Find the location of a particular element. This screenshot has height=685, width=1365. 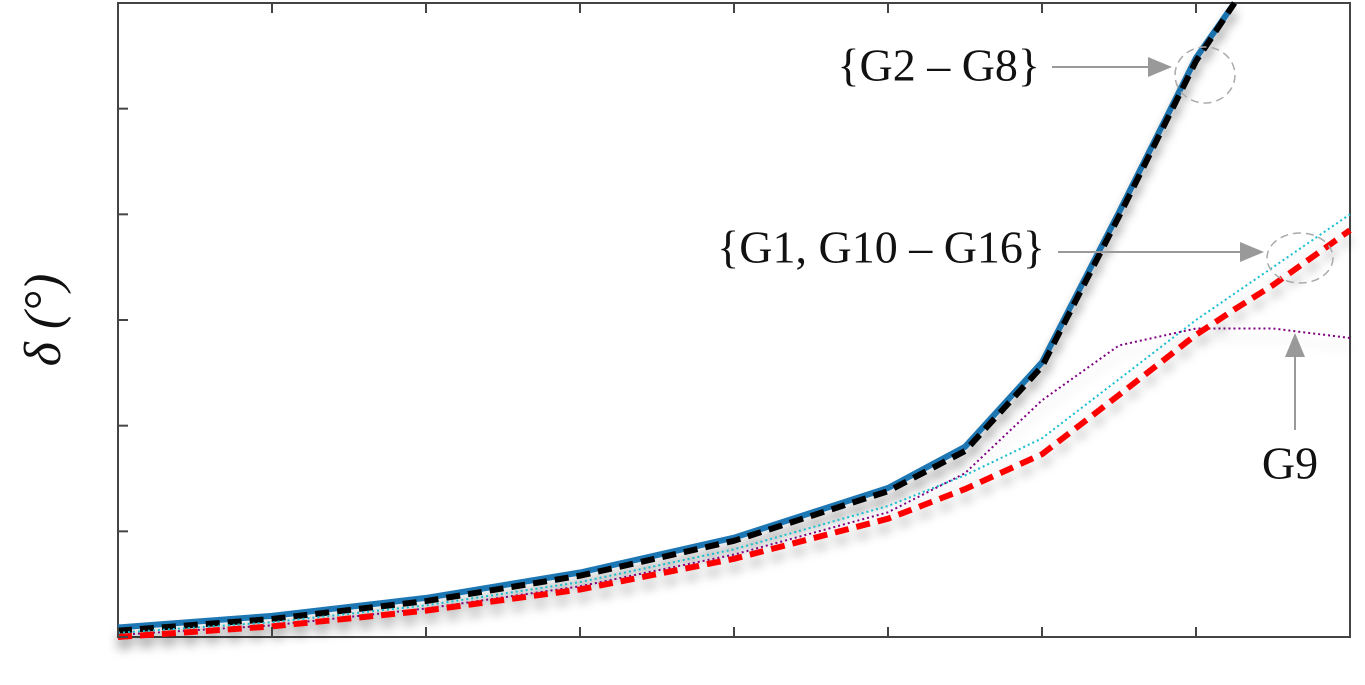

annotation: {G2 – G8} is located at coordinates (938, 65).